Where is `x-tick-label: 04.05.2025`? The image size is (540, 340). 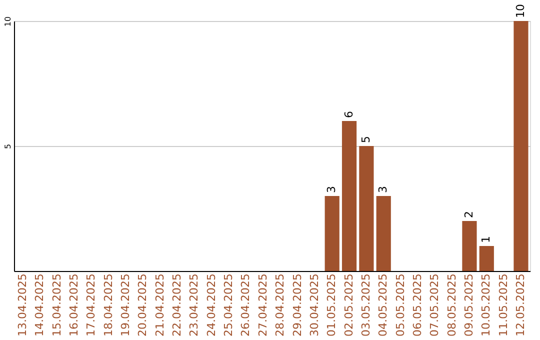
x-tick-label: 04.05.2025 is located at coordinates (383, 305).